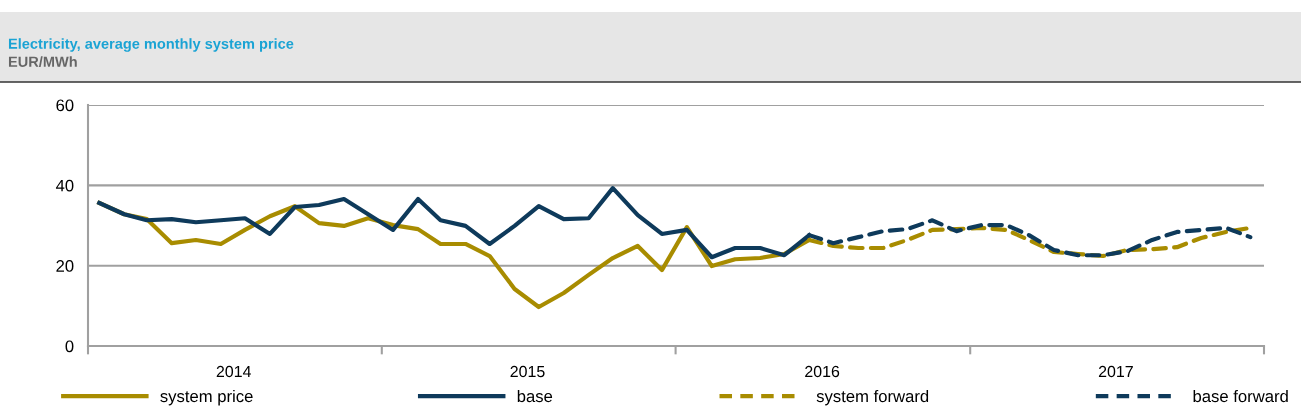  Describe the element at coordinates (65, 105) in the screenshot. I see `y-tick-label: 60` at that location.